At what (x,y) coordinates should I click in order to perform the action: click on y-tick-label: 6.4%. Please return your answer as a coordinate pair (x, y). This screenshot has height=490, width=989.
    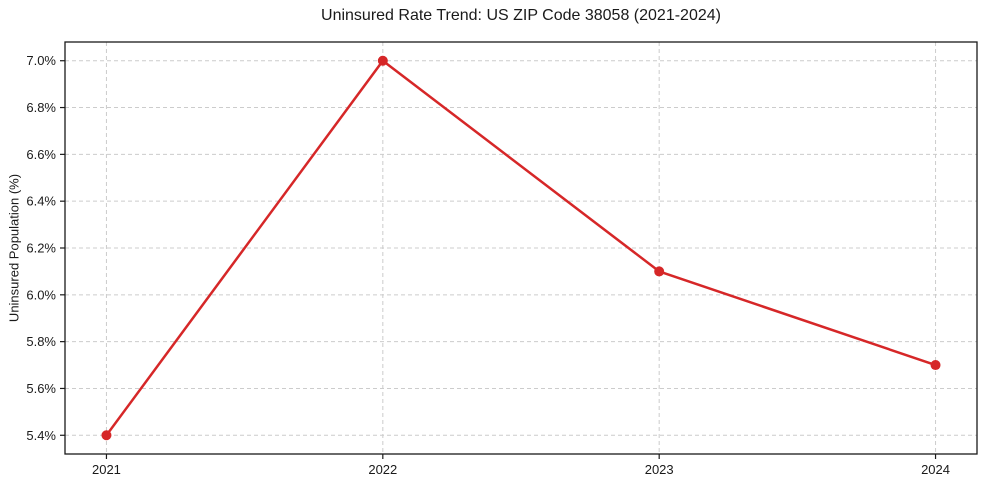
    Looking at the image, I should click on (41, 201).